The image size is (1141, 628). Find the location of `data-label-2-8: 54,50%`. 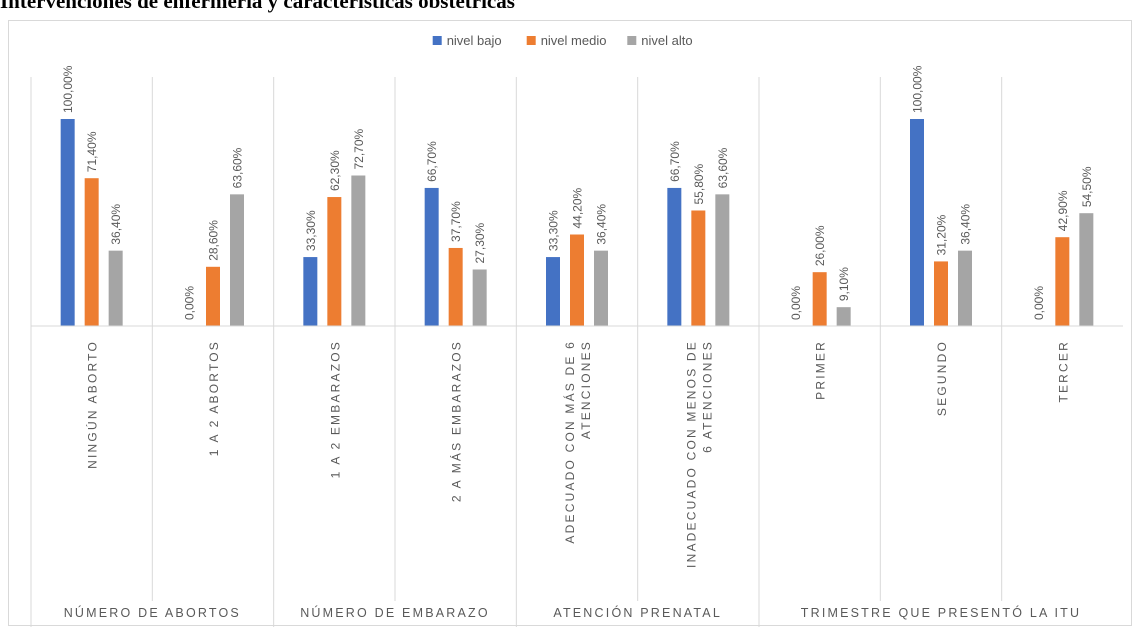

data-label-2-8: 54,50% is located at coordinates (1087, 186).